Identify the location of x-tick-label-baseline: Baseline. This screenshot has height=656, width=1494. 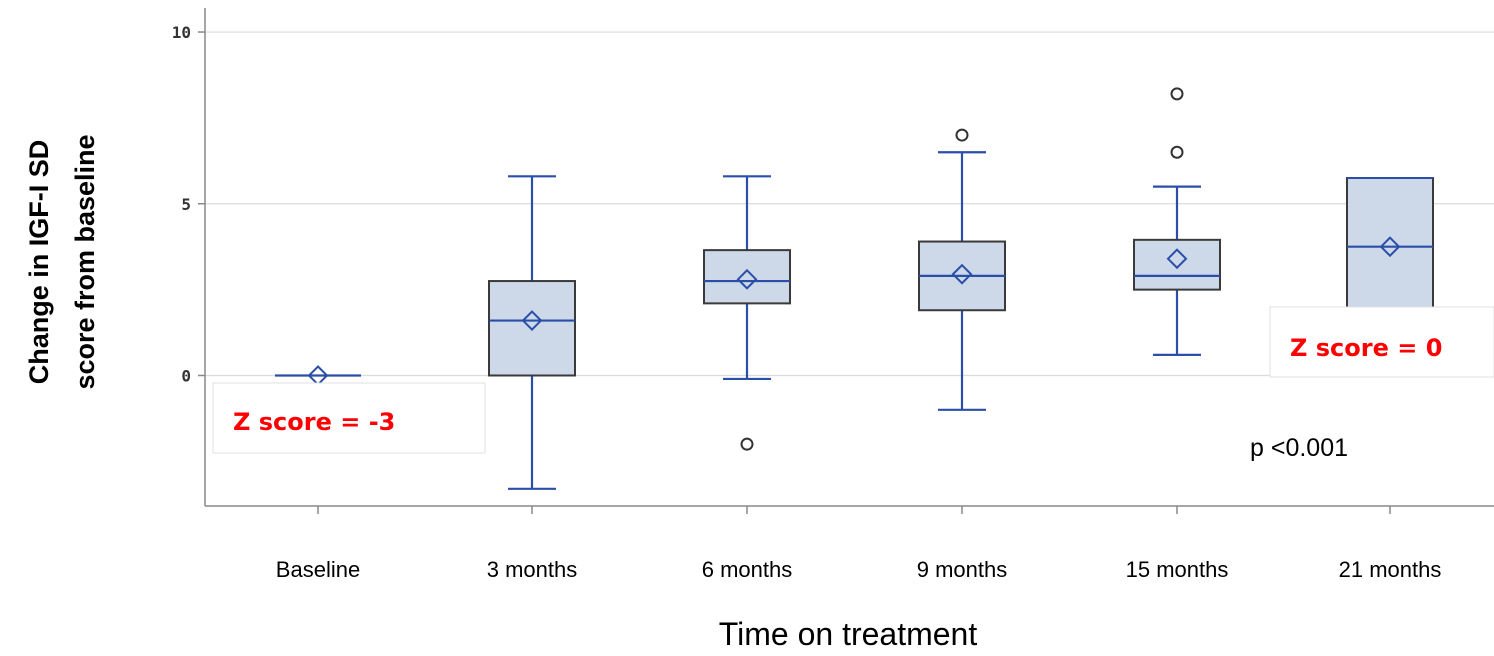
(318, 569).